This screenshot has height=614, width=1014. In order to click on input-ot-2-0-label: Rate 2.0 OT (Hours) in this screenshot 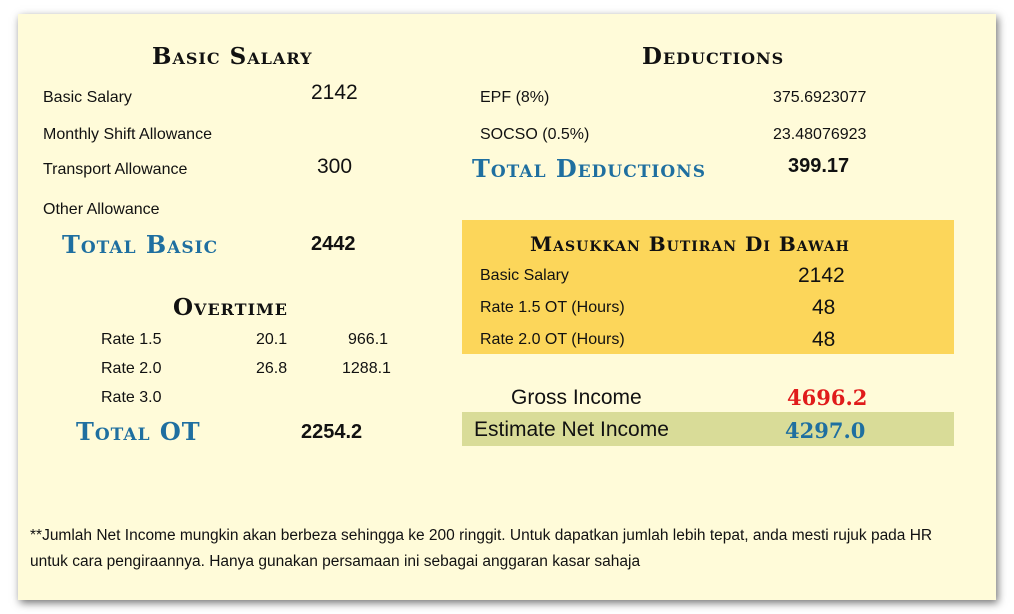, I will do `click(552, 339)`.